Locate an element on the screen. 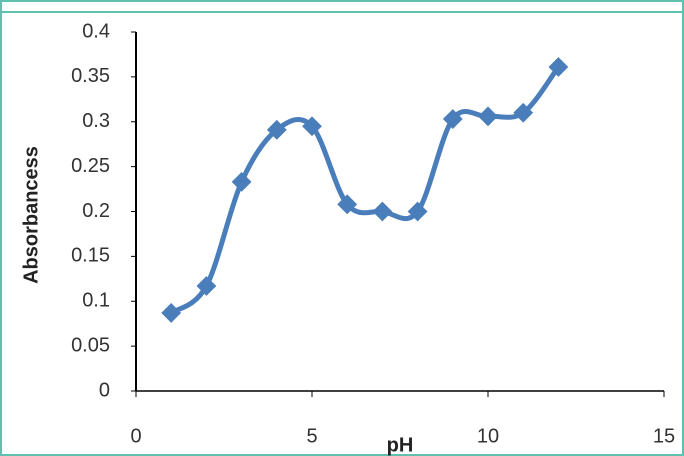  y-tick-label: 0.3 is located at coordinates (96, 121).